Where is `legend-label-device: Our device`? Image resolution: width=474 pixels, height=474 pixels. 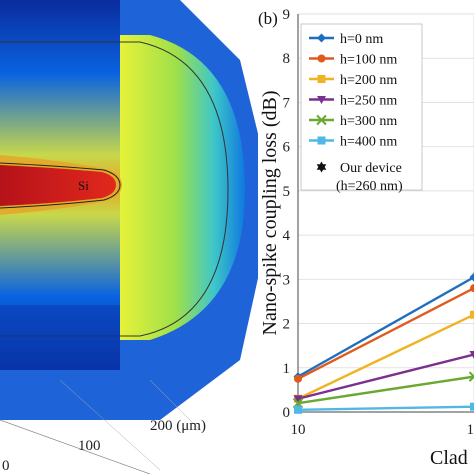
legend-label-device: Our device is located at coordinates (371, 168).